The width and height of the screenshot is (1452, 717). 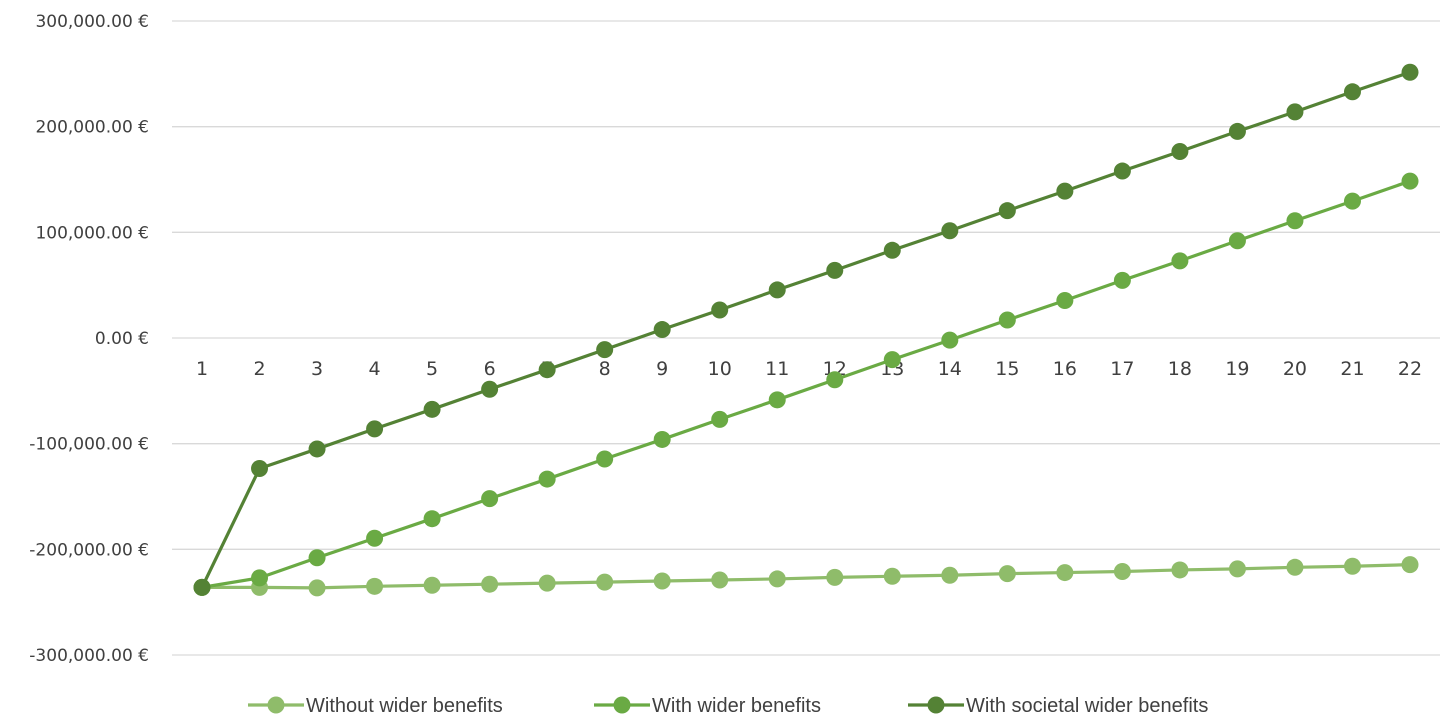 I want to click on legend-label: Without wider benefits, so click(x=404, y=706).